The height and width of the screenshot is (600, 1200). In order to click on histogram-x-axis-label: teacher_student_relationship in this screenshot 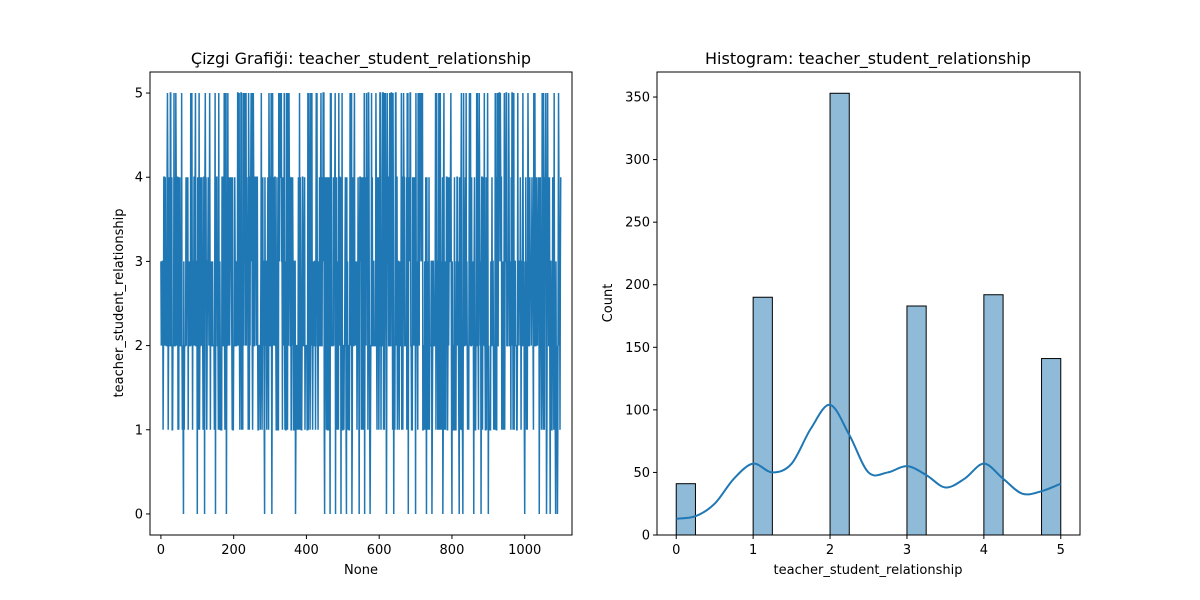, I will do `click(868, 570)`.